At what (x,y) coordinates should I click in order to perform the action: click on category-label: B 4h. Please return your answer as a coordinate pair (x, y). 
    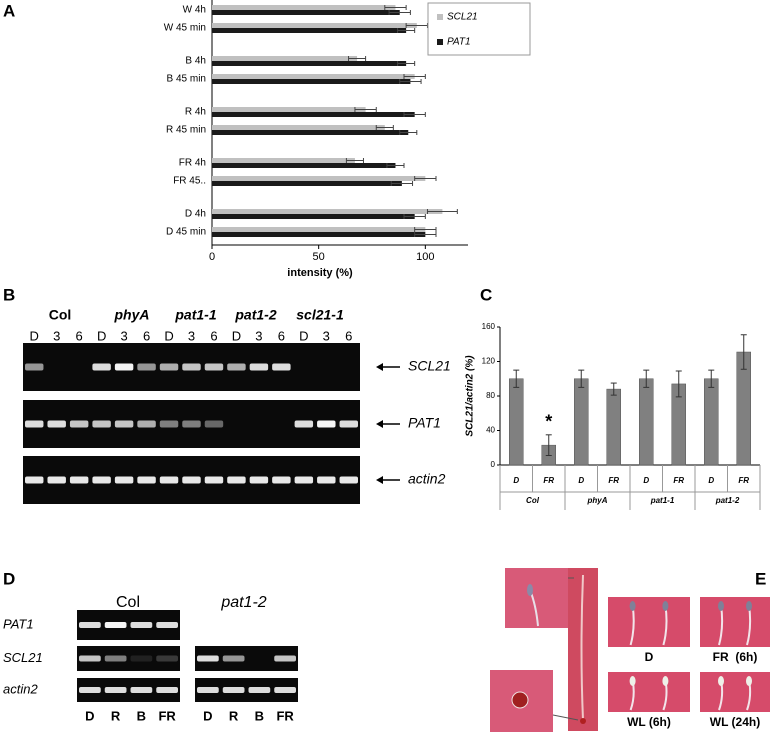
    Looking at the image, I should click on (195, 61).